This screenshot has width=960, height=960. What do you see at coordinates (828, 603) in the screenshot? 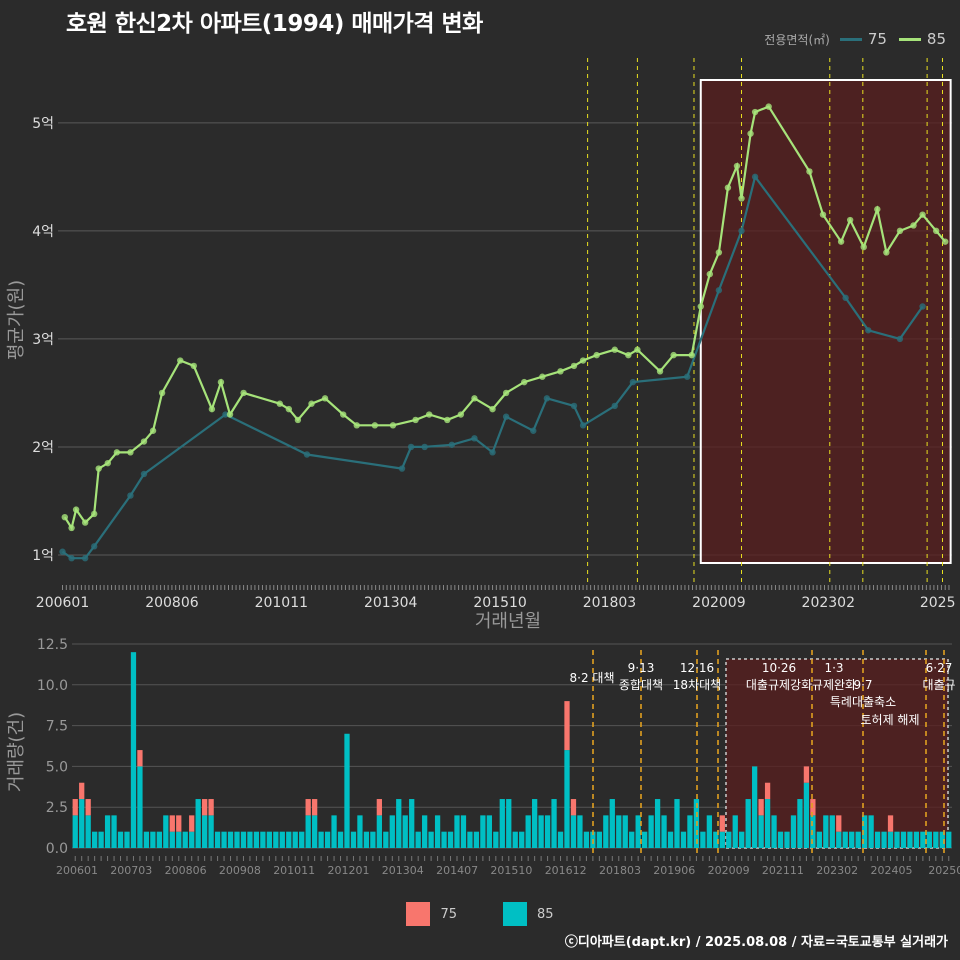
I see `x-tick-label: 202302` at bounding box center [828, 603].